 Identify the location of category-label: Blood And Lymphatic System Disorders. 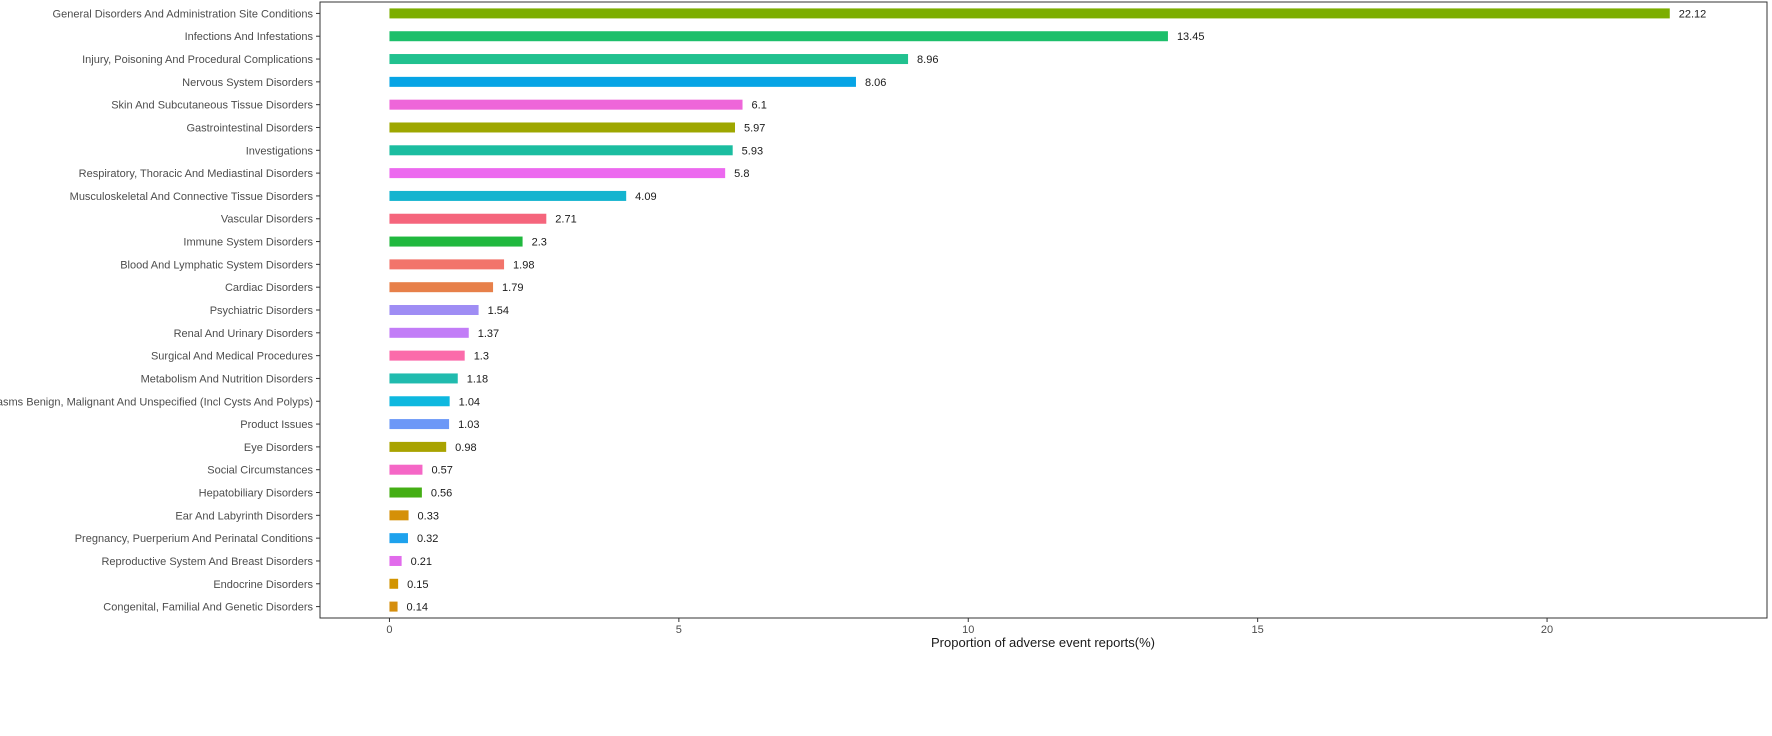
(216, 265).